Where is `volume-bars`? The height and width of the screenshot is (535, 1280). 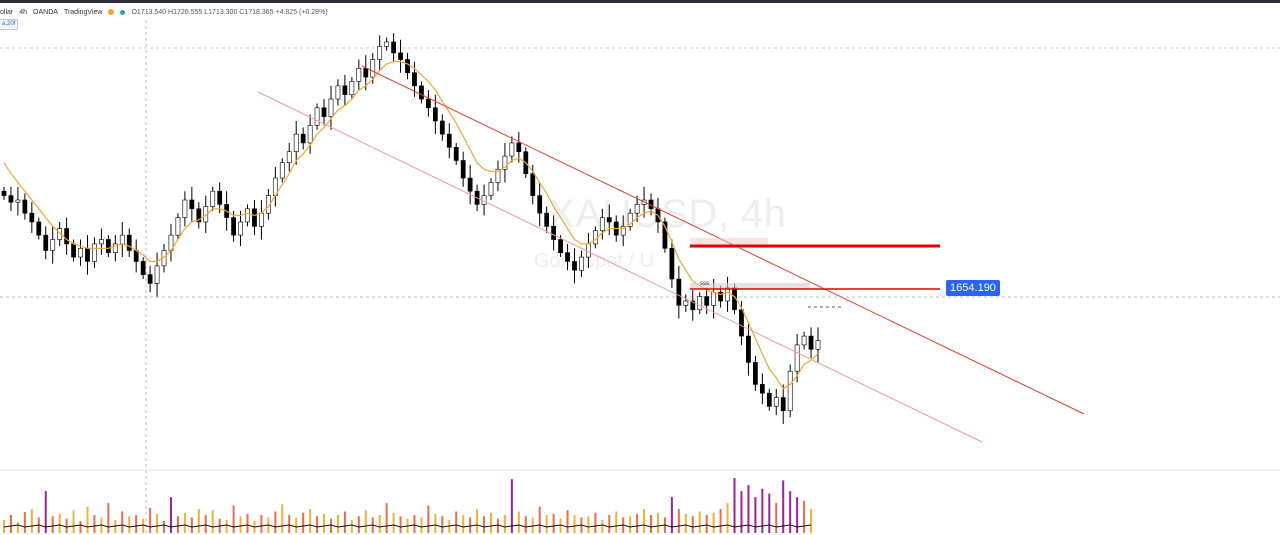
volume-bars is located at coordinates (408, 505).